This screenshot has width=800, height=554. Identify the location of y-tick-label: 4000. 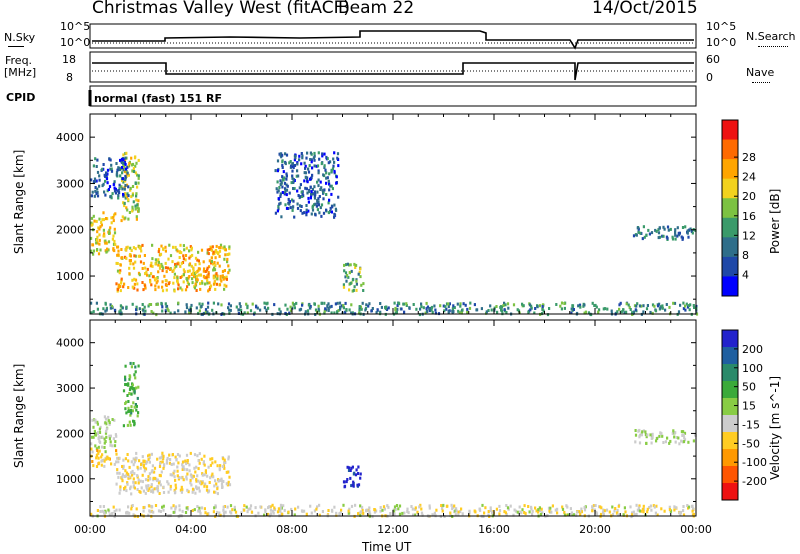
(70, 137).